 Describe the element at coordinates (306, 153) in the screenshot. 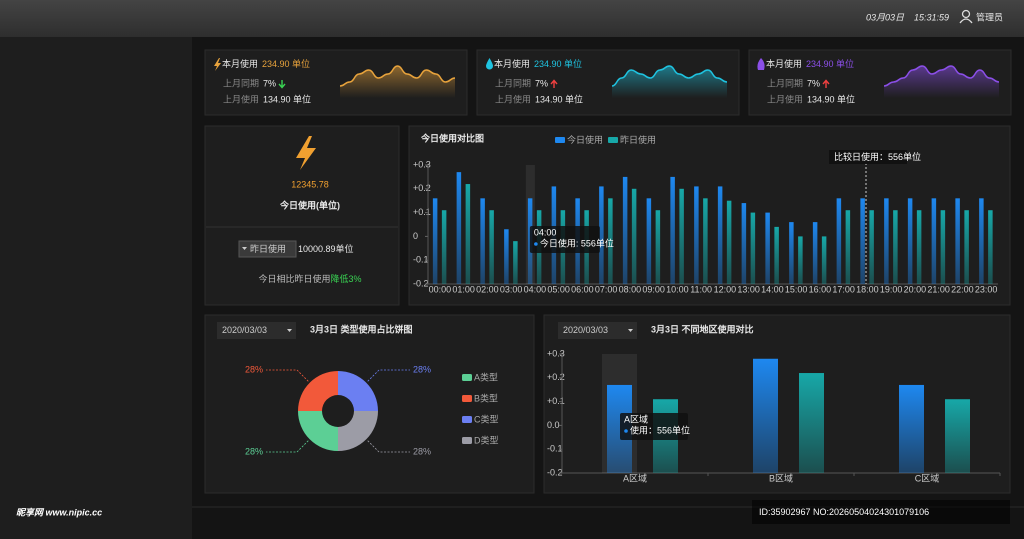

I see `bolt-icon` at that location.